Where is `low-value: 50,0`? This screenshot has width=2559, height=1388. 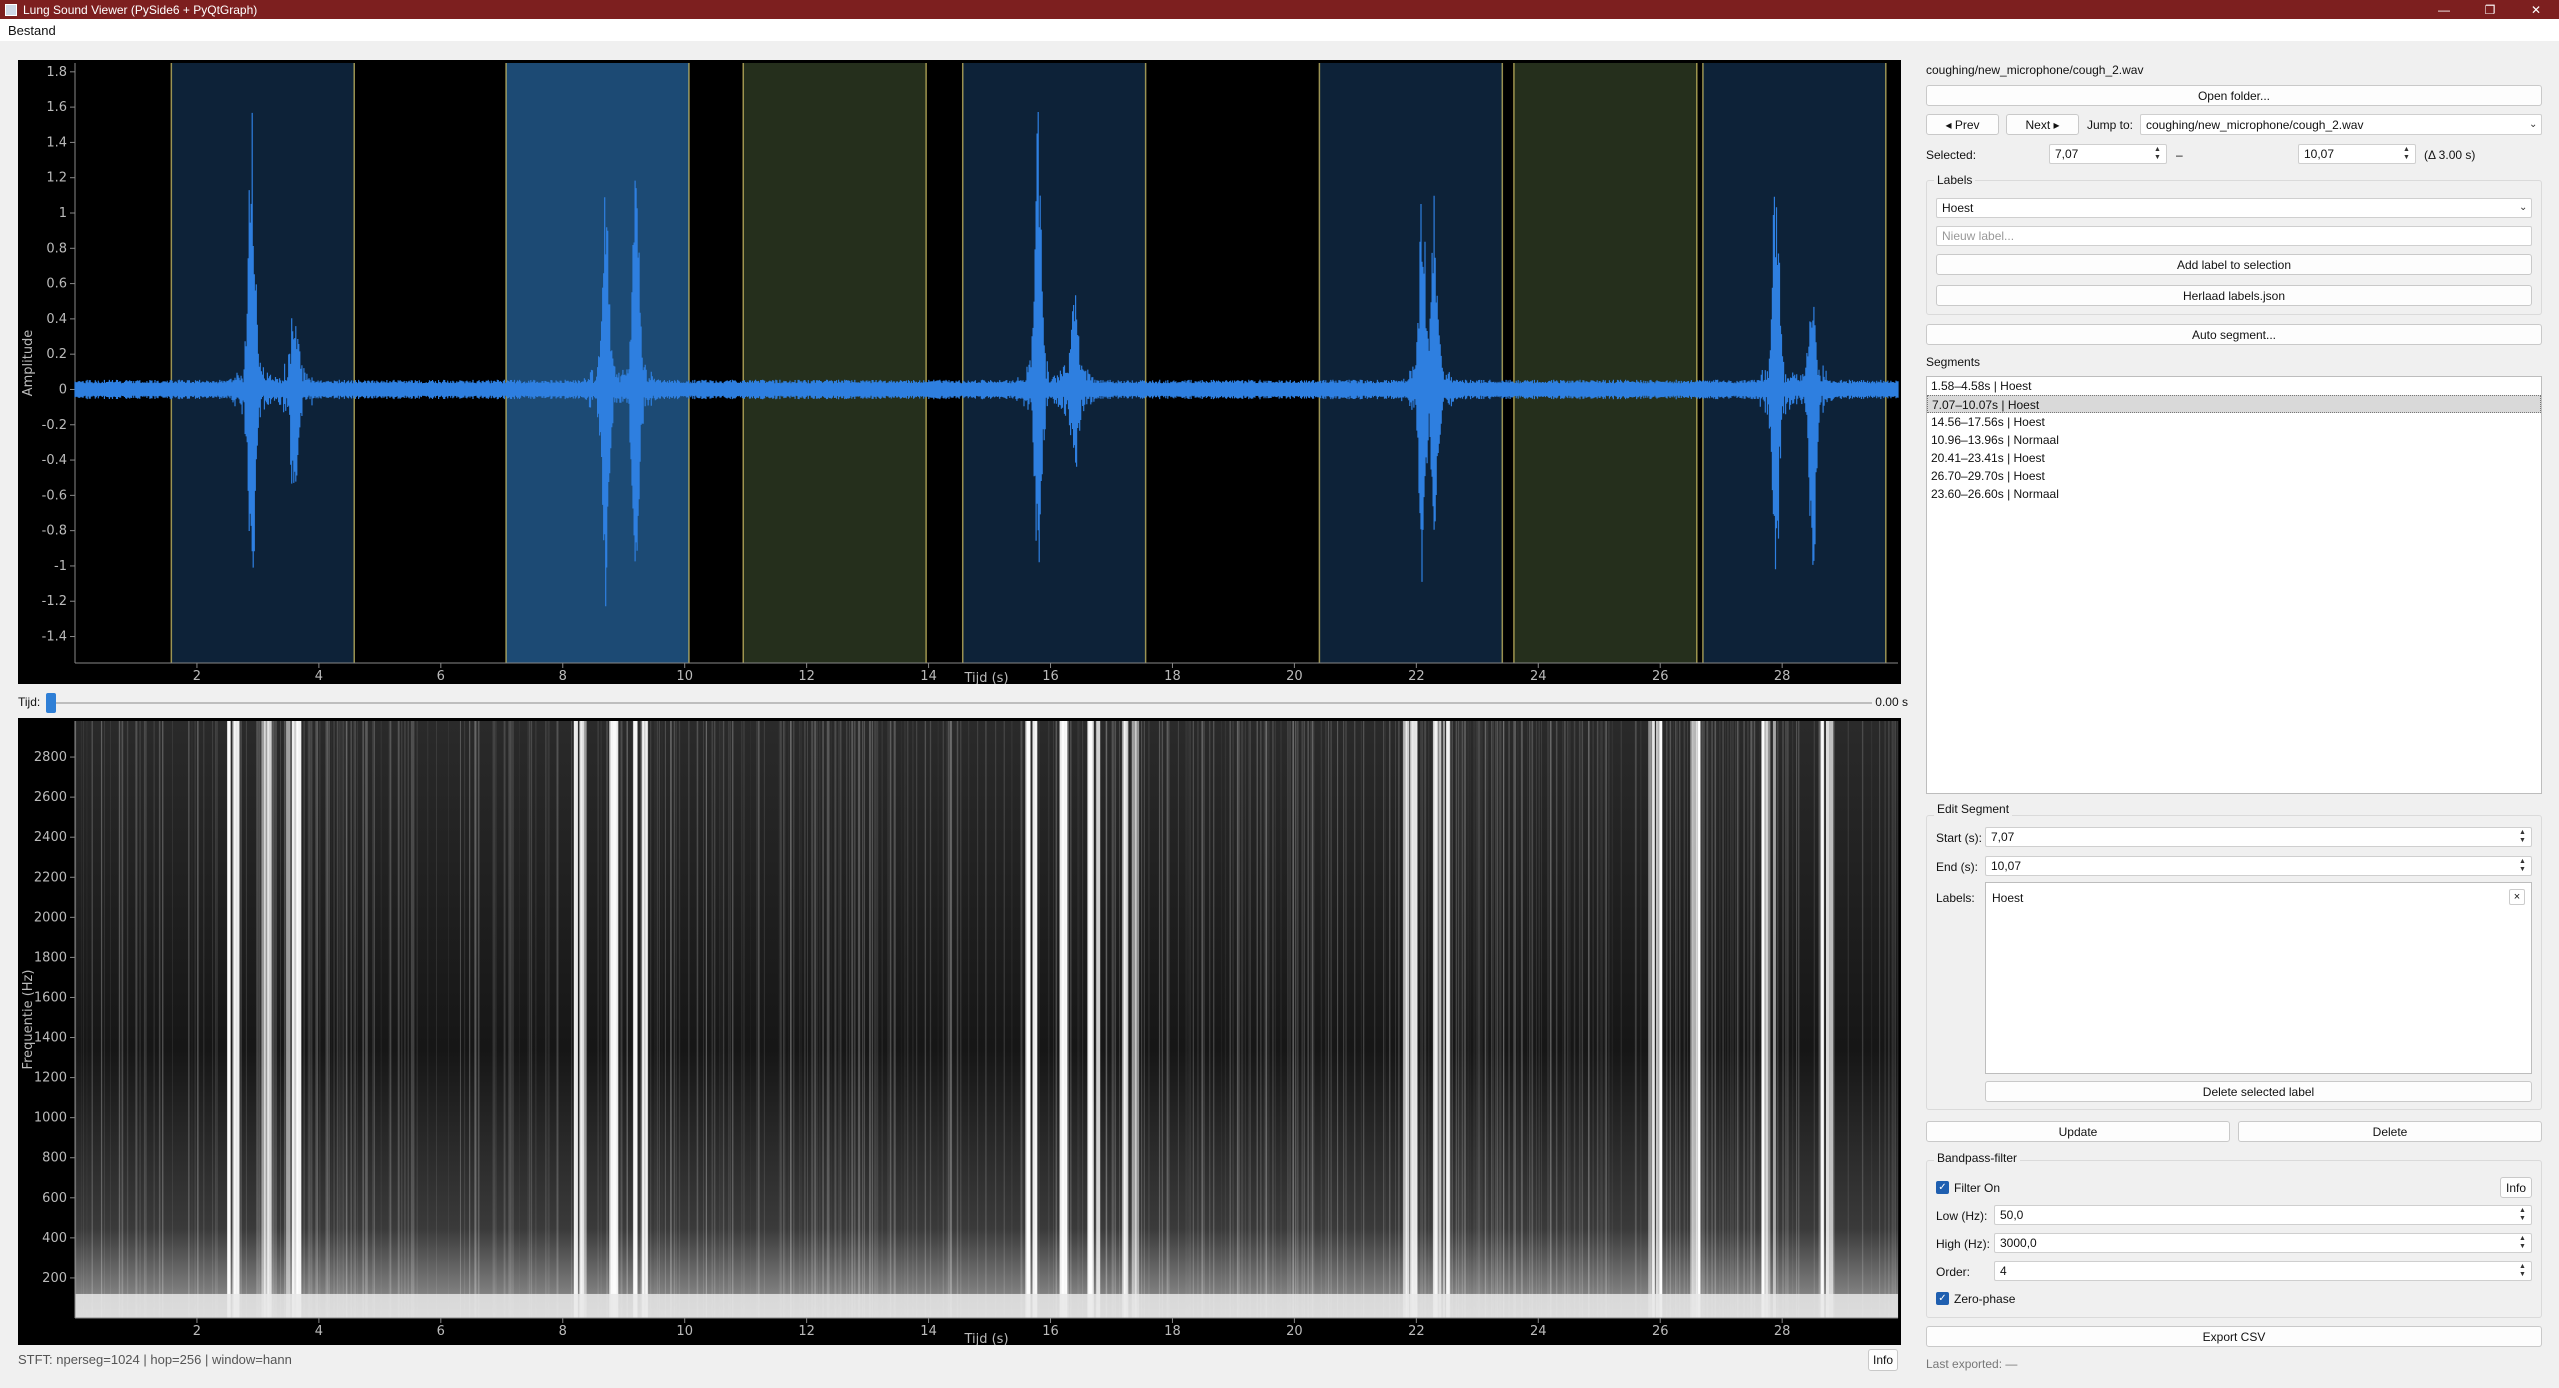 low-value: 50,0 is located at coordinates (2012, 1215).